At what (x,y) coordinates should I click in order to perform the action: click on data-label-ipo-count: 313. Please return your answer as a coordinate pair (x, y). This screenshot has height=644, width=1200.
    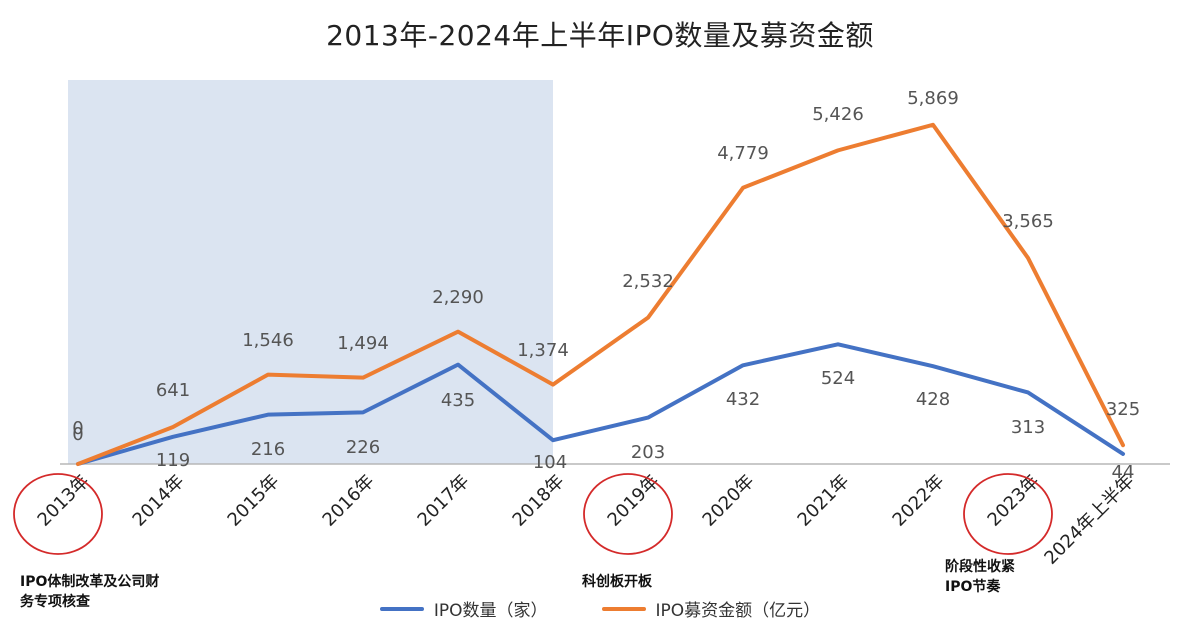
    Looking at the image, I should click on (1028, 427).